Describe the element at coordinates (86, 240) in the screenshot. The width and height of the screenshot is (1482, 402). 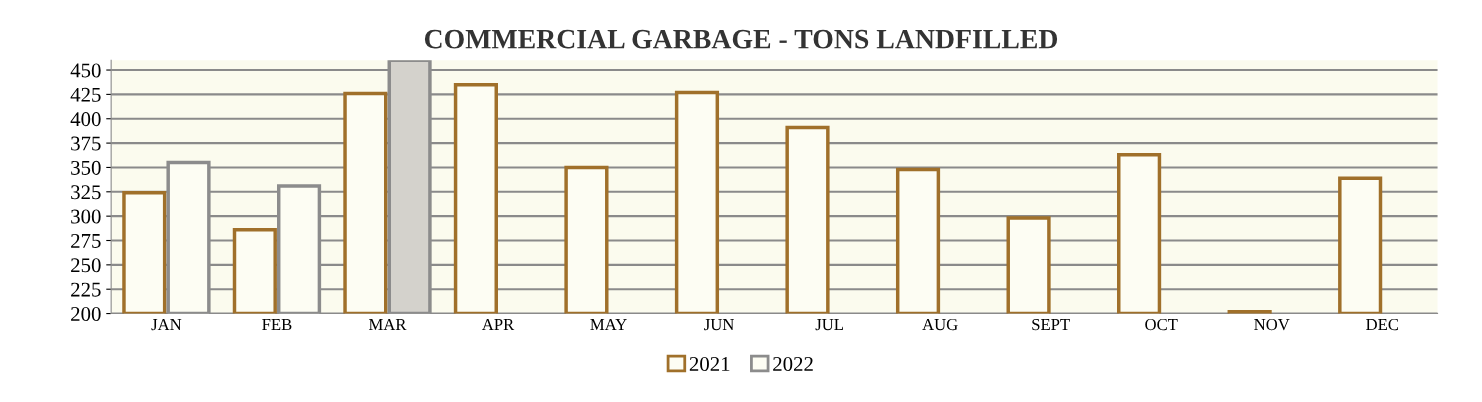
I see `y-tick-label: 275` at that location.